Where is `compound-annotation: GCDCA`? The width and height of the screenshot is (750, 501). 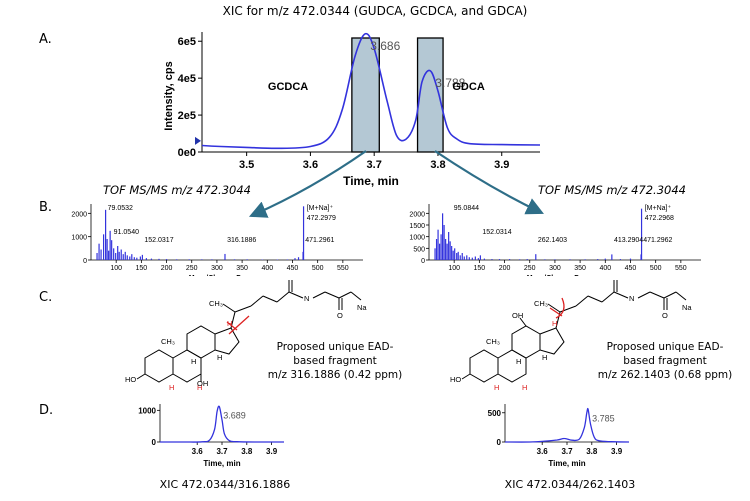 compound-annotation: GCDCA is located at coordinates (288, 87).